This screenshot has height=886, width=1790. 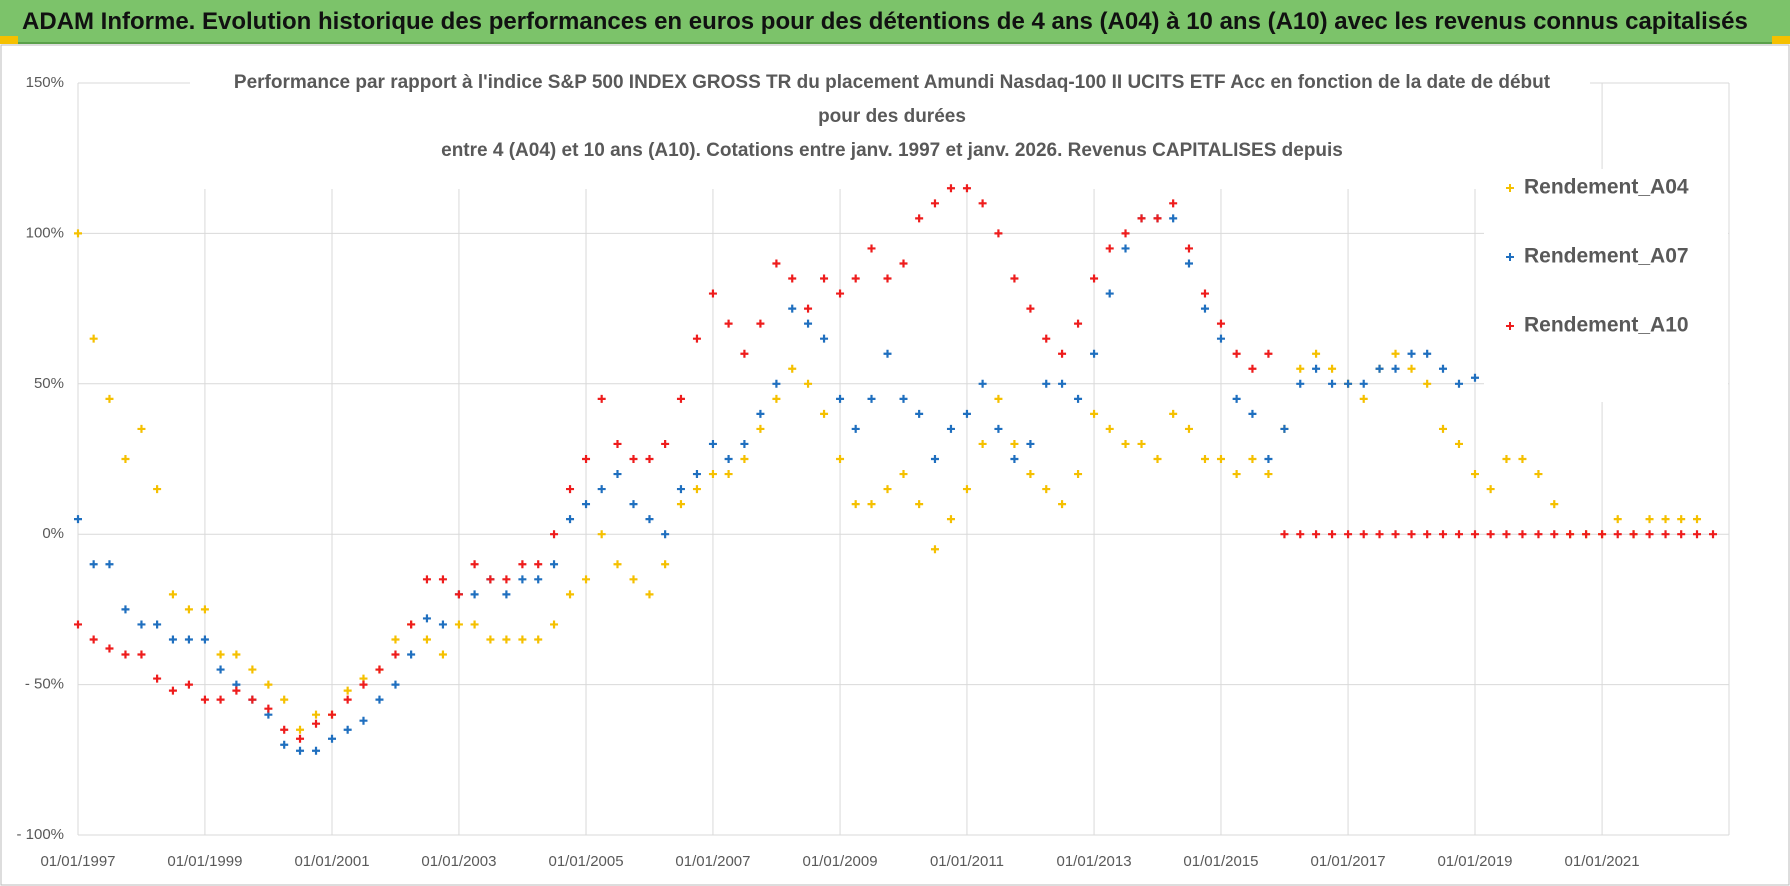 I want to click on x-tick-label: 01/01/2011, so click(x=967, y=861).